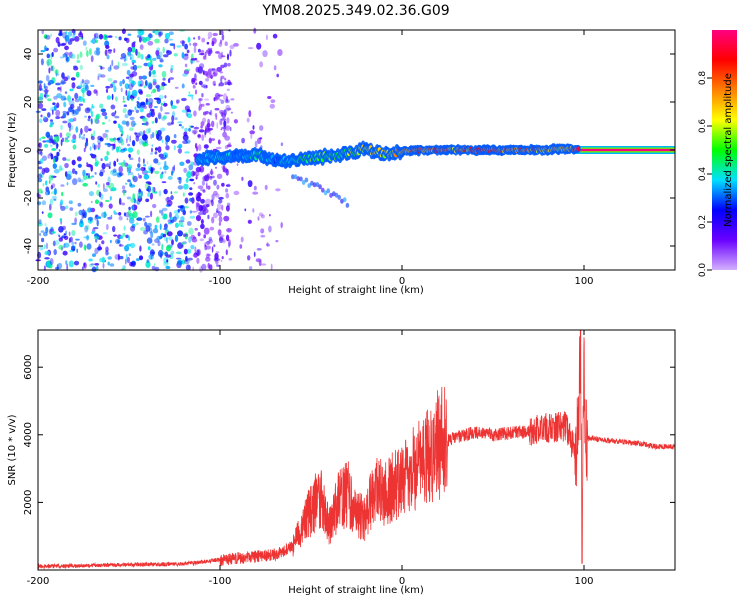 This screenshot has height=600, width=750. Describe the element at coordinates (728, 150) in the screenshot. I see `colorbar-label: Normalized spectral amplitude` at that location.